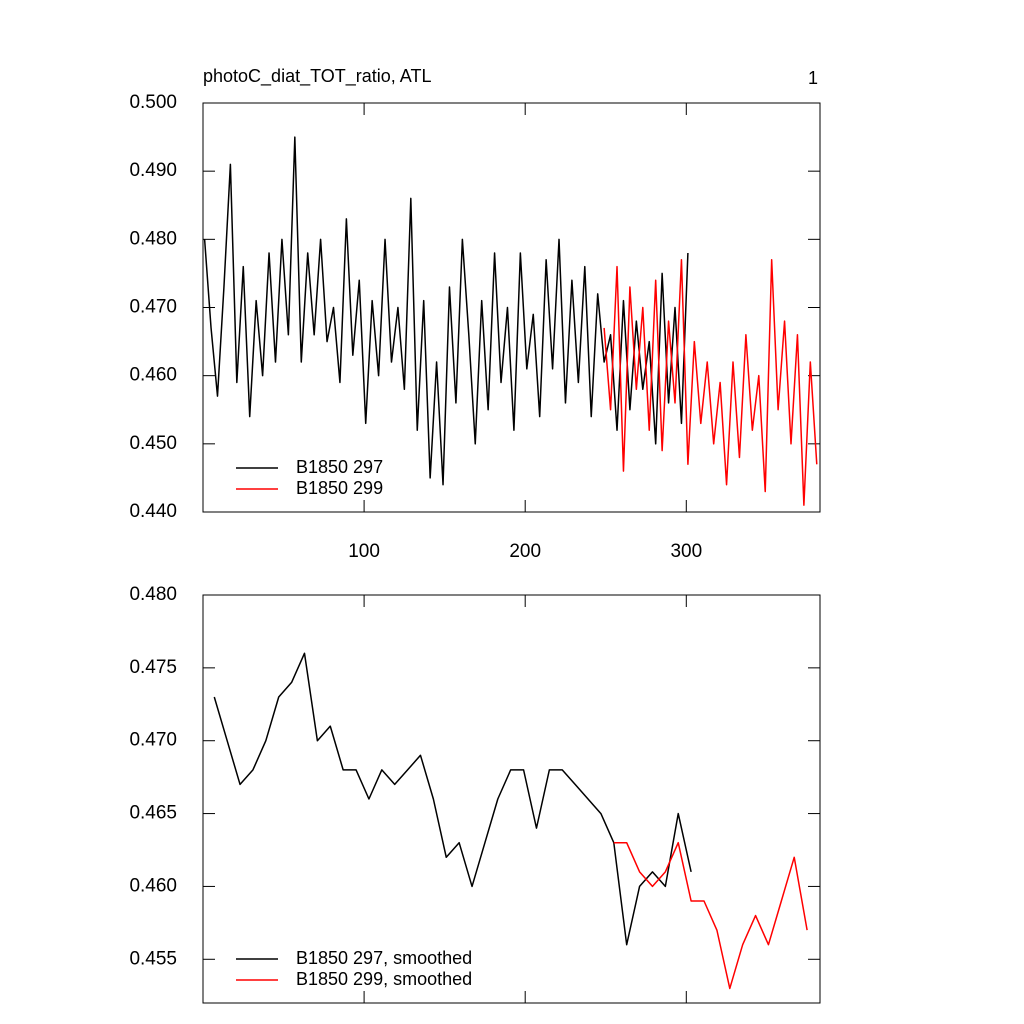  What do you see at coordinates (153, 958) in the screenshot?
I see `y-tick-label: 0.455` at bounding box center [153, 958].